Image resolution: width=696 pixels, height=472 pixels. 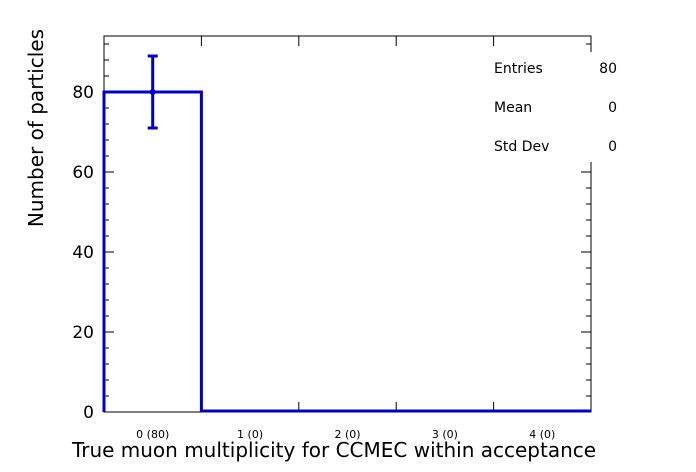 What do you see at coordinates (152, 251) in the screenshot?
I see `histogram-bar` at bounding box center [152, 251].